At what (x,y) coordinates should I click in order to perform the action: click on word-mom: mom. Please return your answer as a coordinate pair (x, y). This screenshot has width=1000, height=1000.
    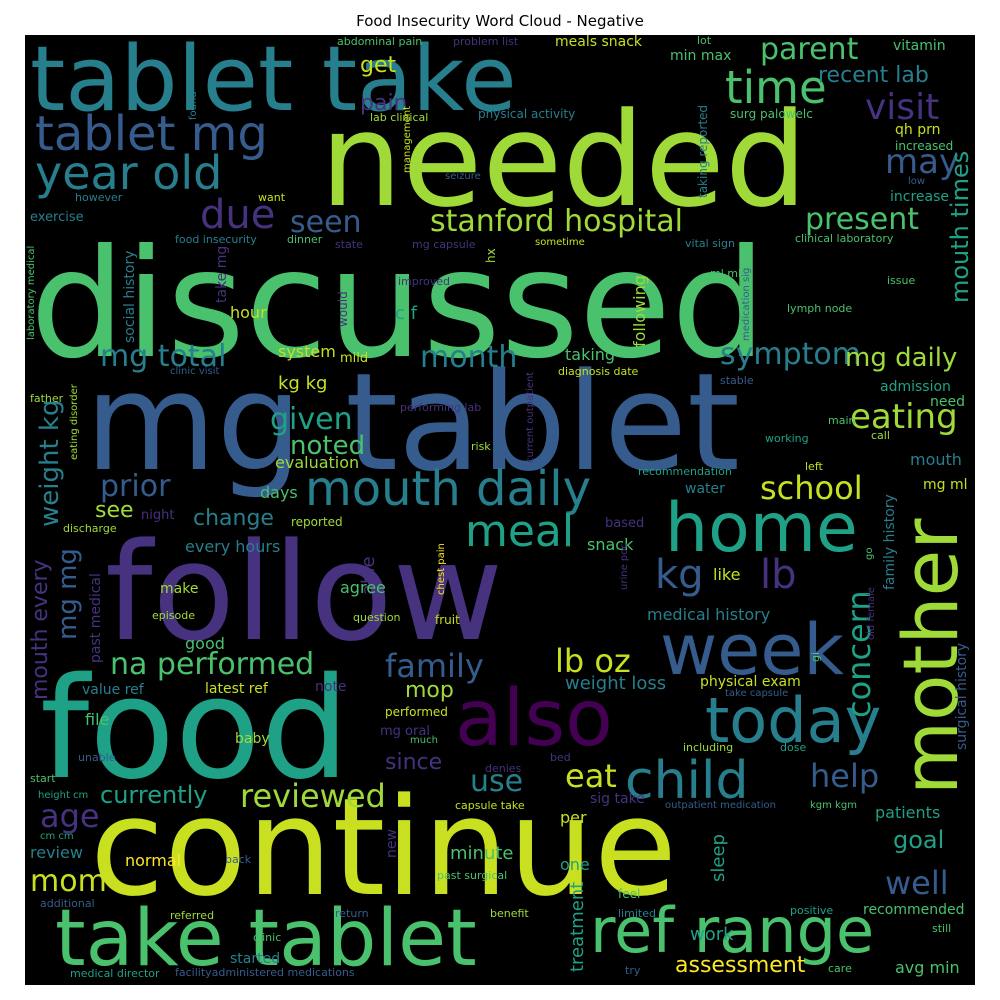
    Looking at the image, I should click on (68, 881).